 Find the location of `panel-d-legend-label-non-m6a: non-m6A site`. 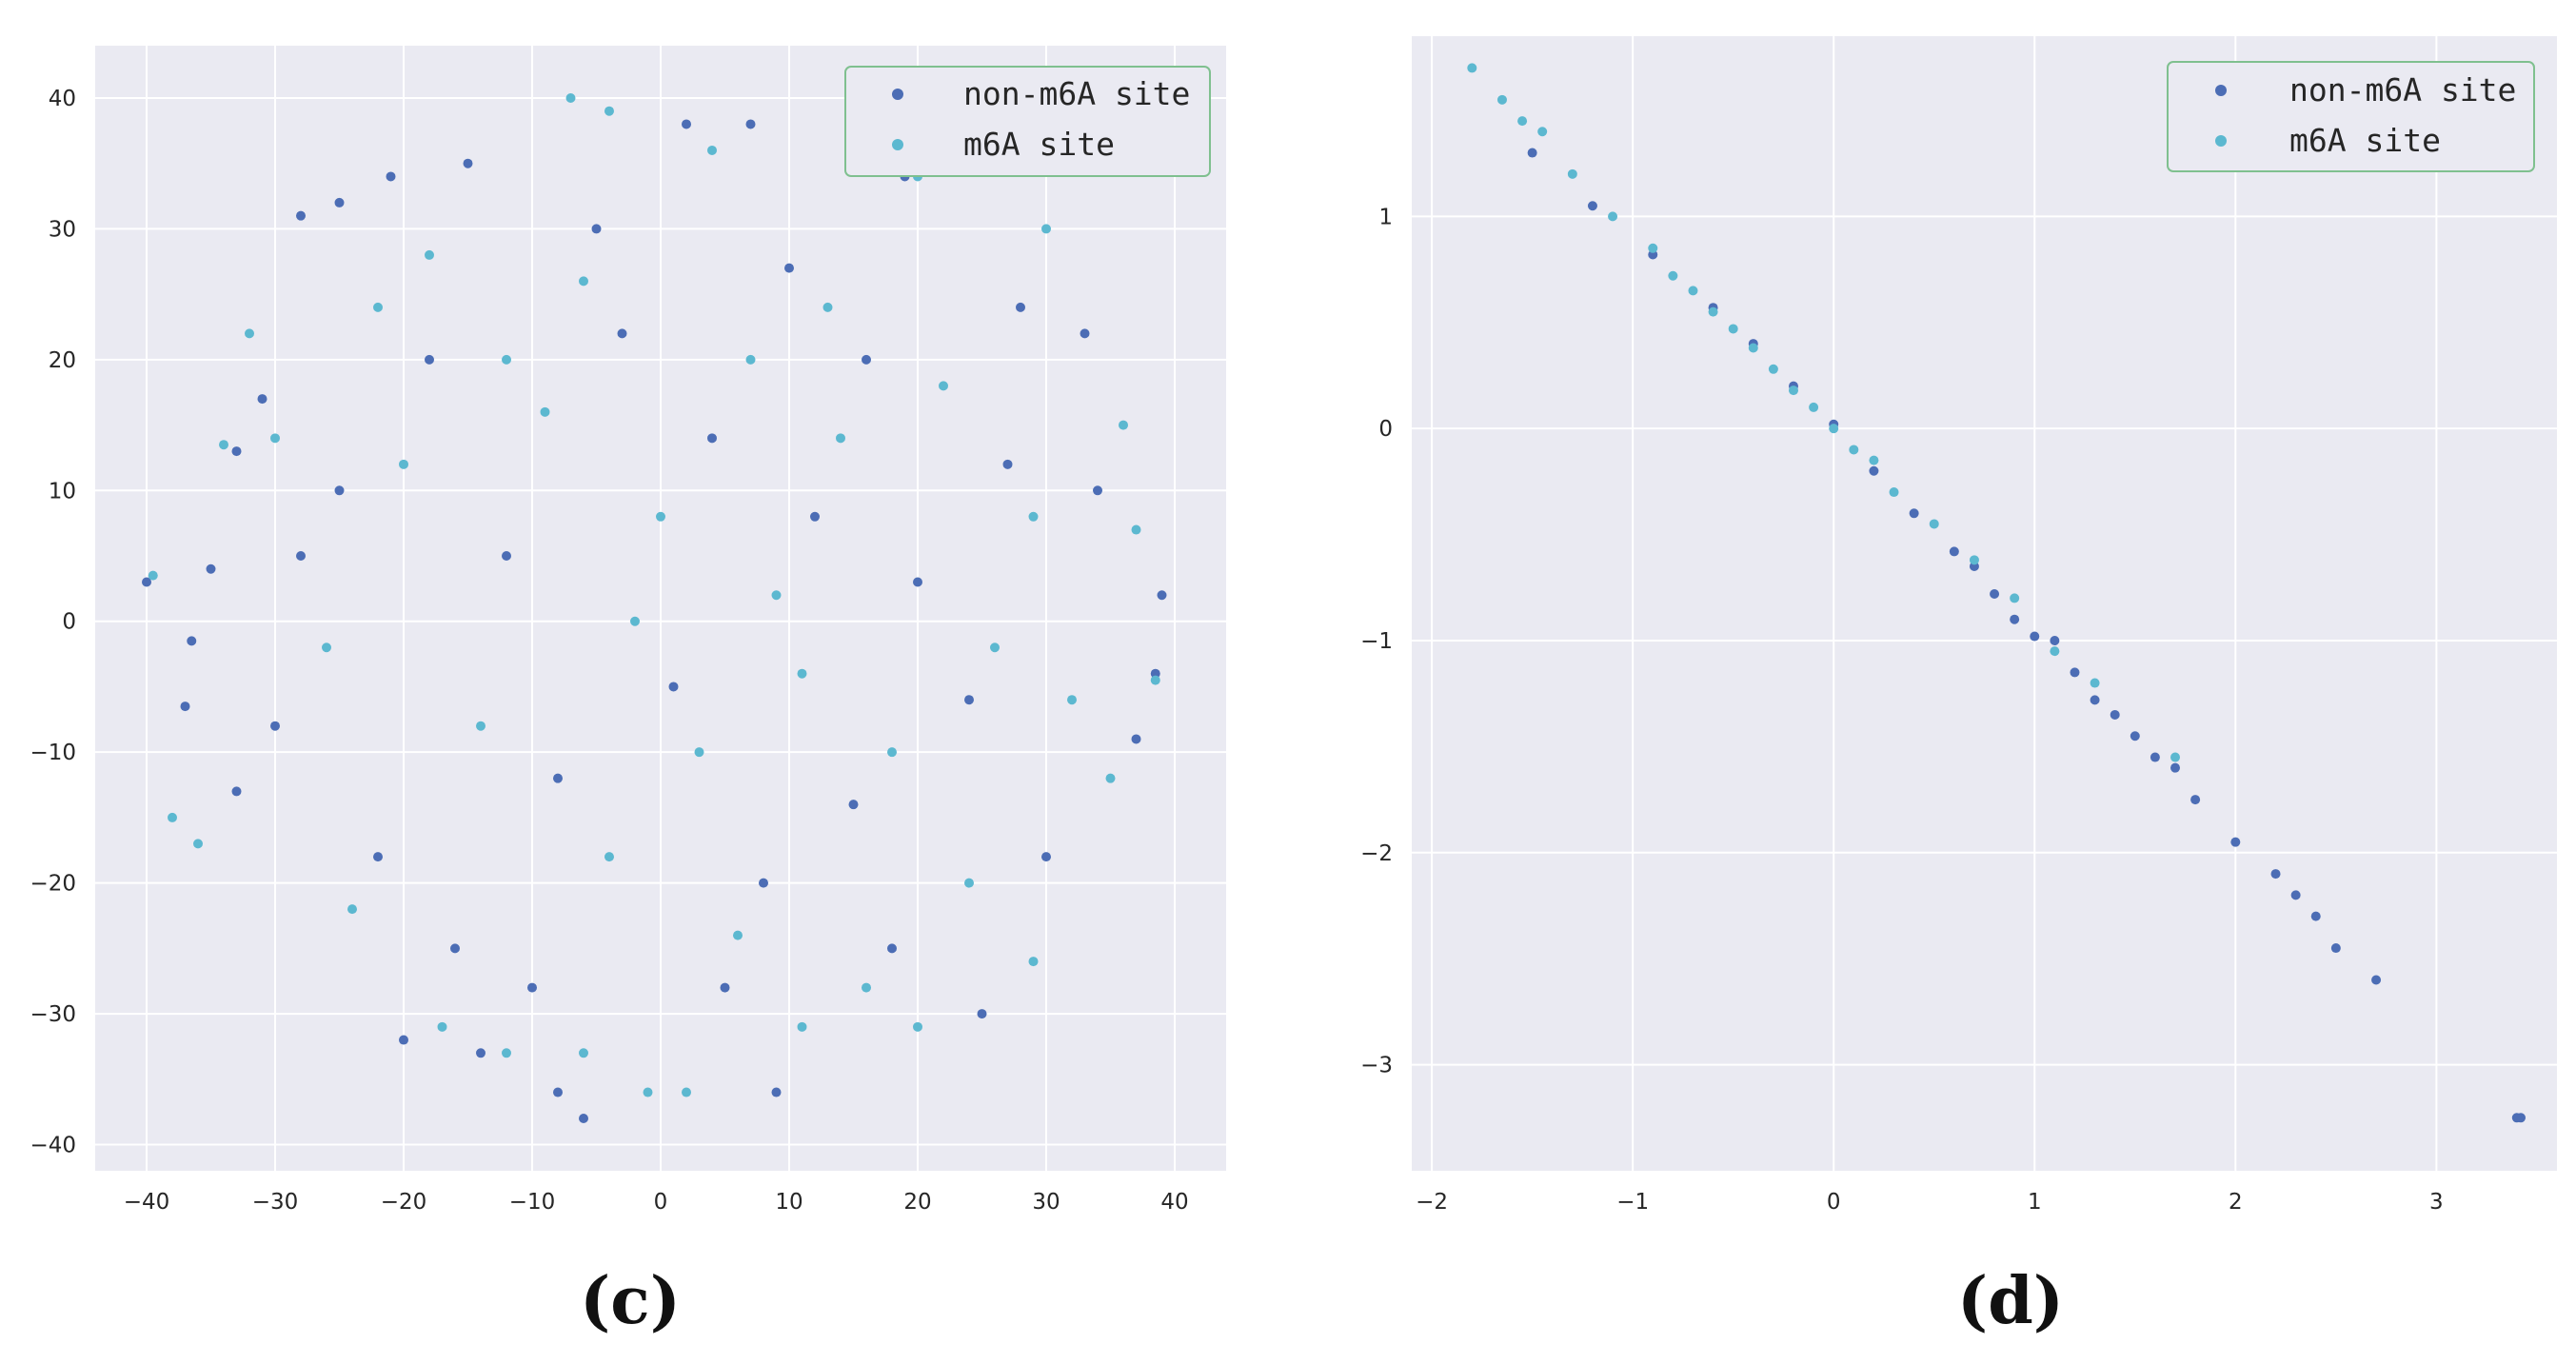

panel-d-legend-label-non-m6a: non-m6A site is located at coordinates (2402, 90).